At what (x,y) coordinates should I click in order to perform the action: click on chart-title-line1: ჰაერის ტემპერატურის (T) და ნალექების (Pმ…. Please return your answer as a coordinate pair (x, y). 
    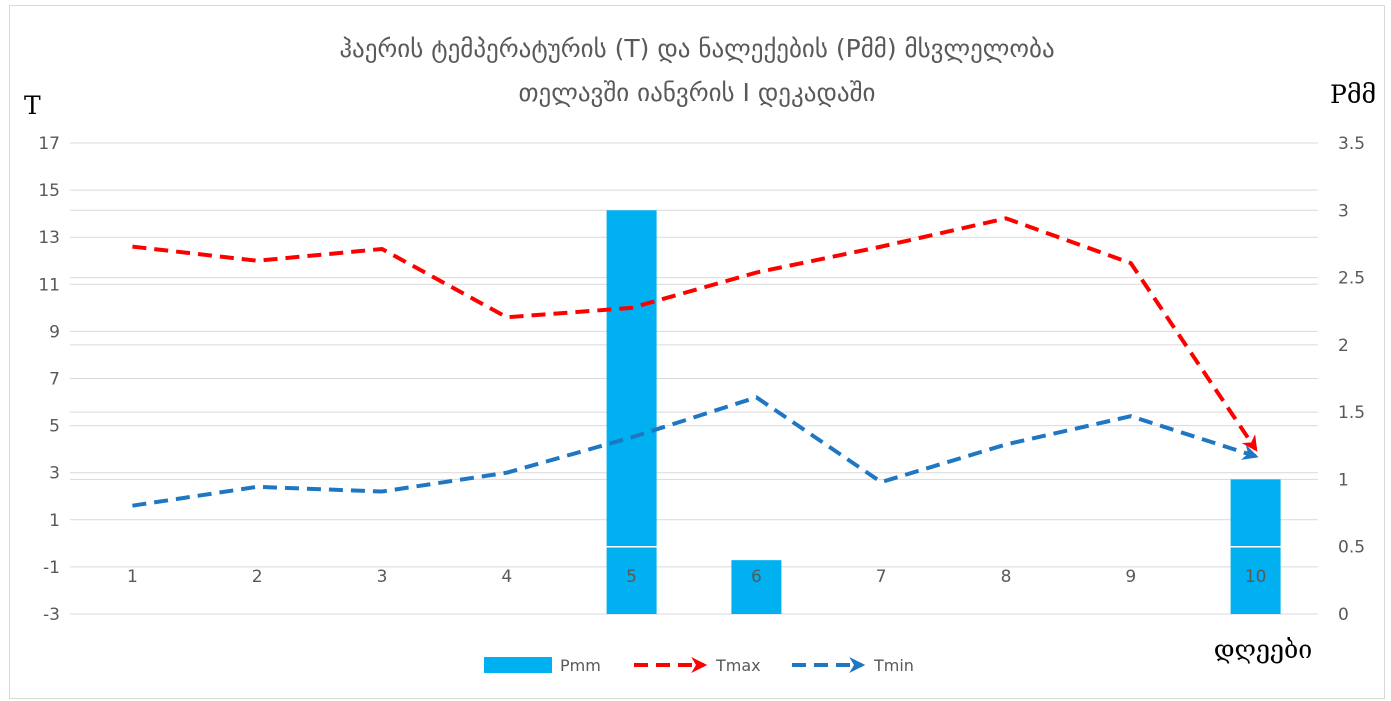
    Looking at the image, I should click on (696, 48).